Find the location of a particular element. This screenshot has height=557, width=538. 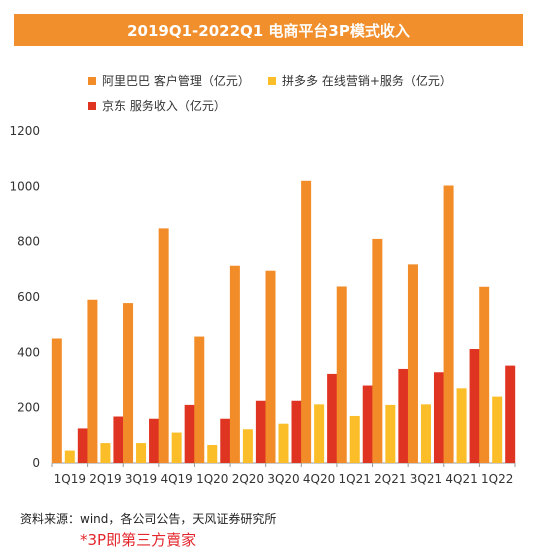

x-tick-label: 4Q21 is located at coordinates (461, 479).